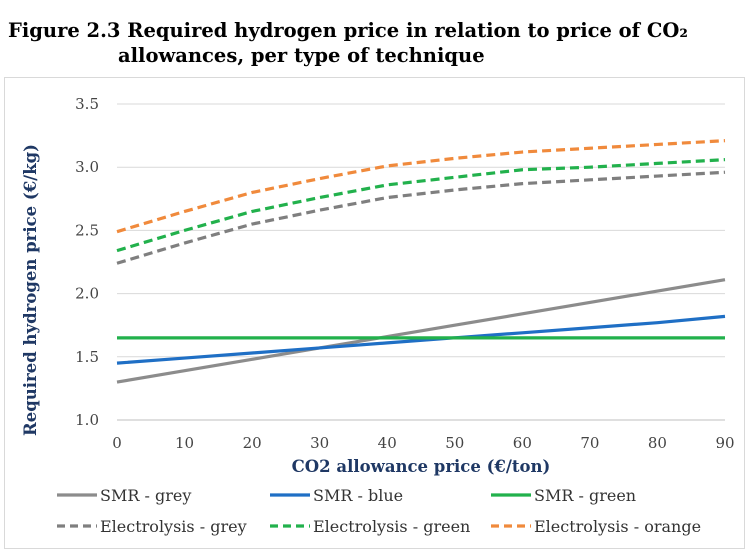 Image resolution: width=749 pixels, height=551 pixels. I want to click on legend-label: SMR - green, so click(585, 495).